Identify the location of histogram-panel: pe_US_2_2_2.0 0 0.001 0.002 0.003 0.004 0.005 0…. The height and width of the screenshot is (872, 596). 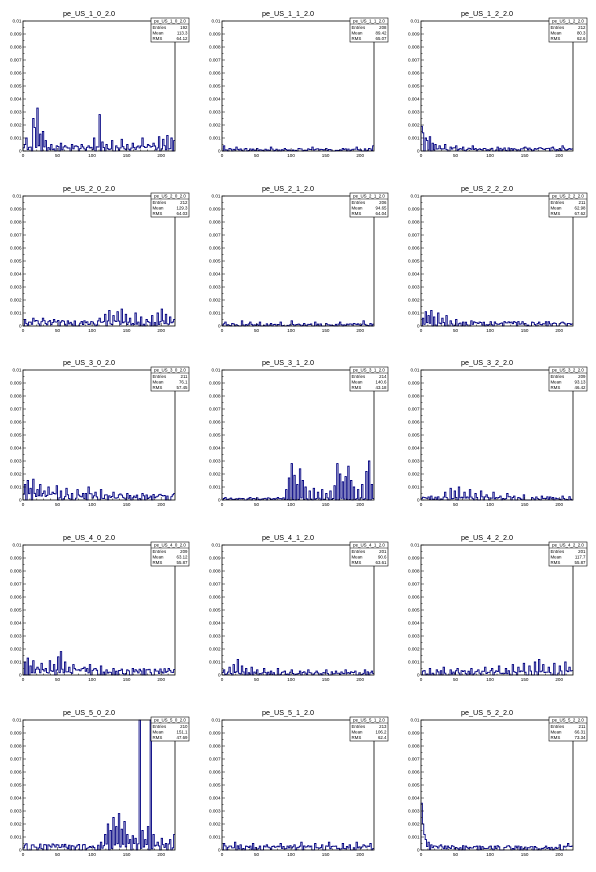
(498, 258).